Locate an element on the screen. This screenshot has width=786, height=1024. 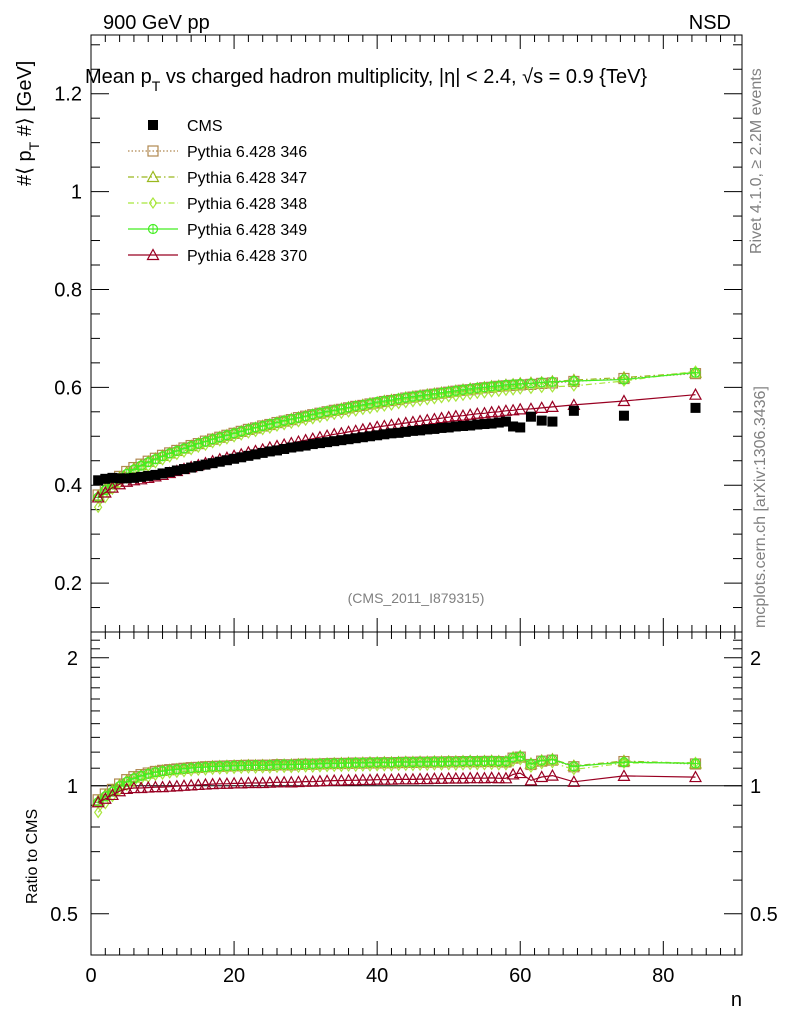
analysis-tag: (CMS_2011_I879315) is located at coordinates (416, 598).